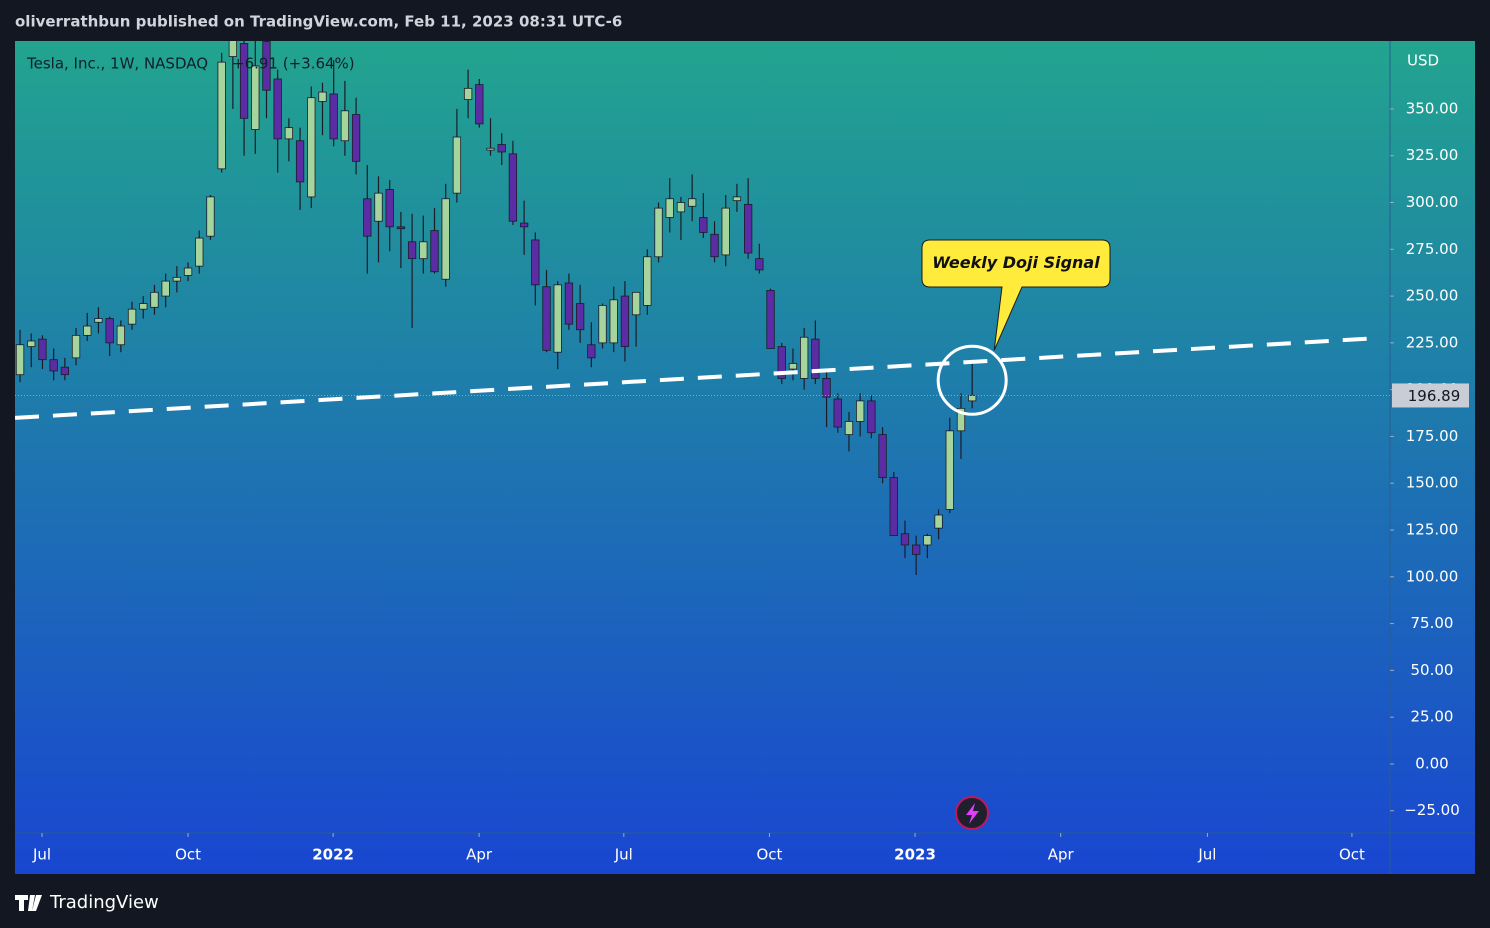 The height and width of the screenshot is (928, 1490). What do you see at coordinates (1432, 530) in the screenshot?
I see `y-tick-label: 125.00` at bounding box center [1432, 530].